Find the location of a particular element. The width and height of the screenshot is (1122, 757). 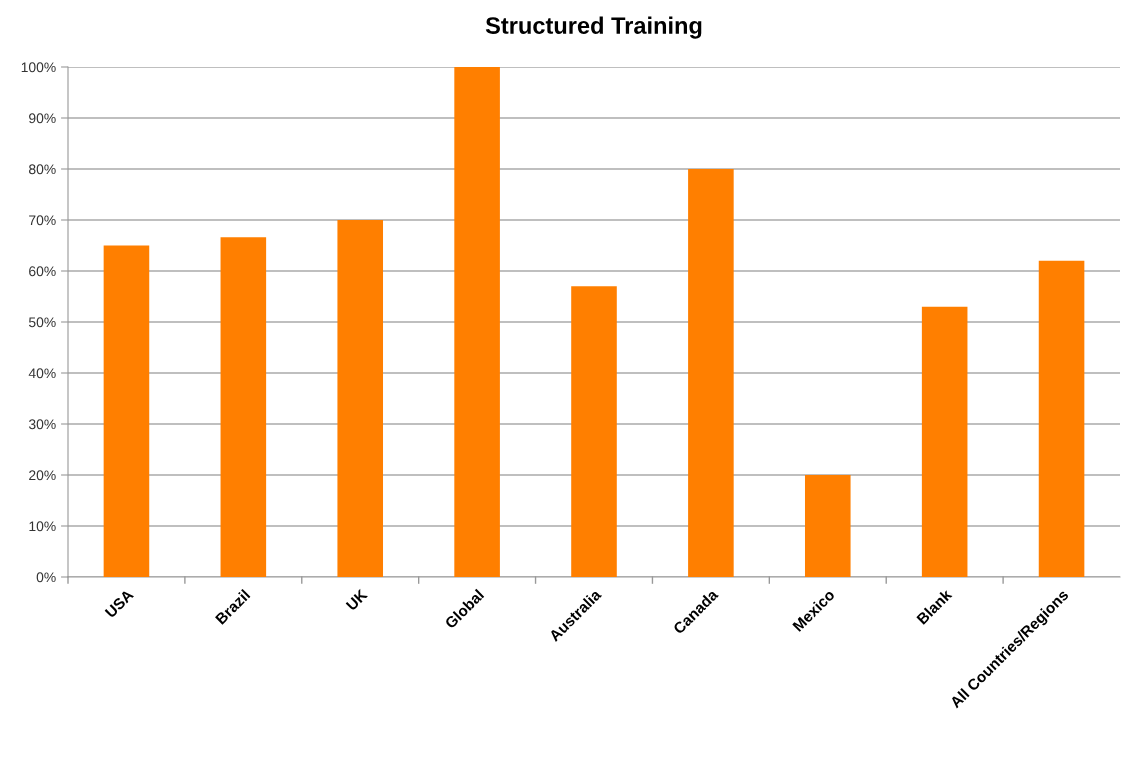

y-tick-label: 40% is located at coordinates (42, 373).